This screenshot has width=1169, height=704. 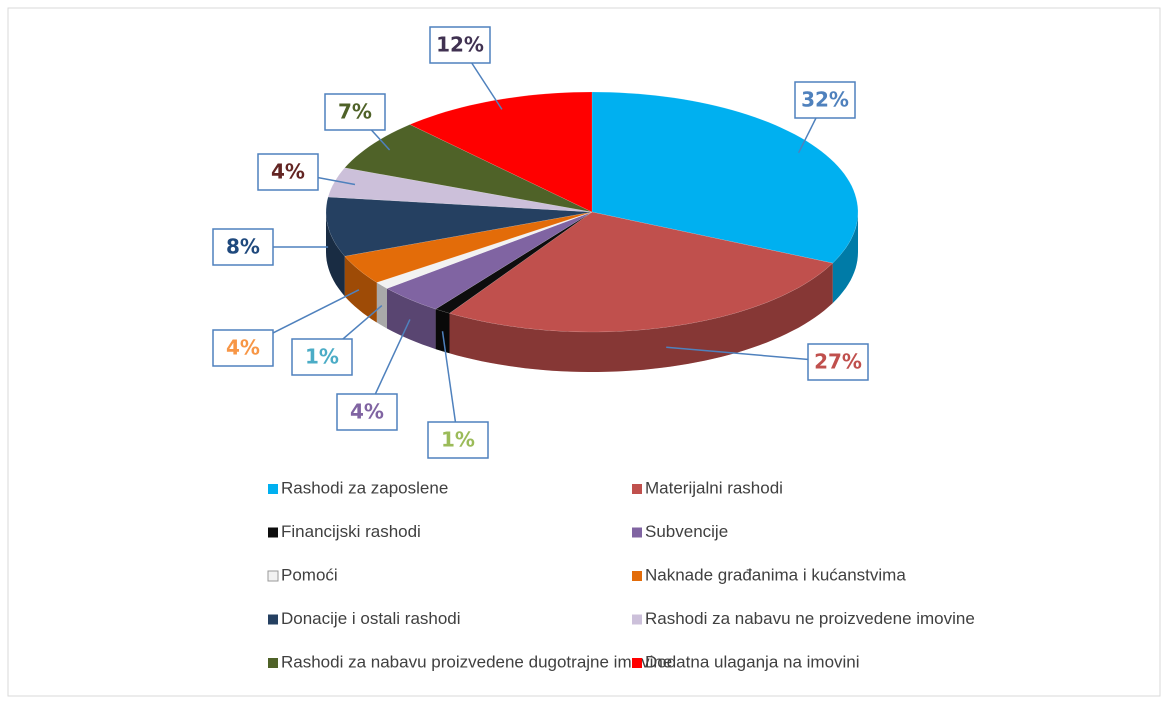 I want to click on legend-label: Rashodi za nabavu ne proizvedene imovine, so click(x=810, y=618).